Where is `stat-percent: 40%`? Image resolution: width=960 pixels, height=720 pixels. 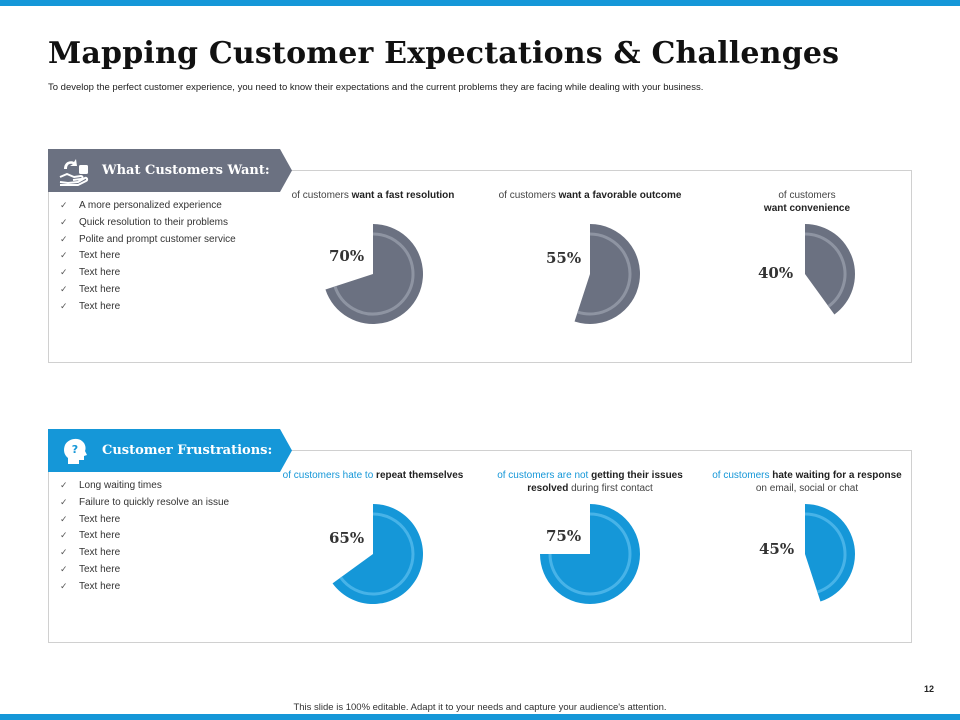
stat-percent: 40% is located at coordinates (776, 273).